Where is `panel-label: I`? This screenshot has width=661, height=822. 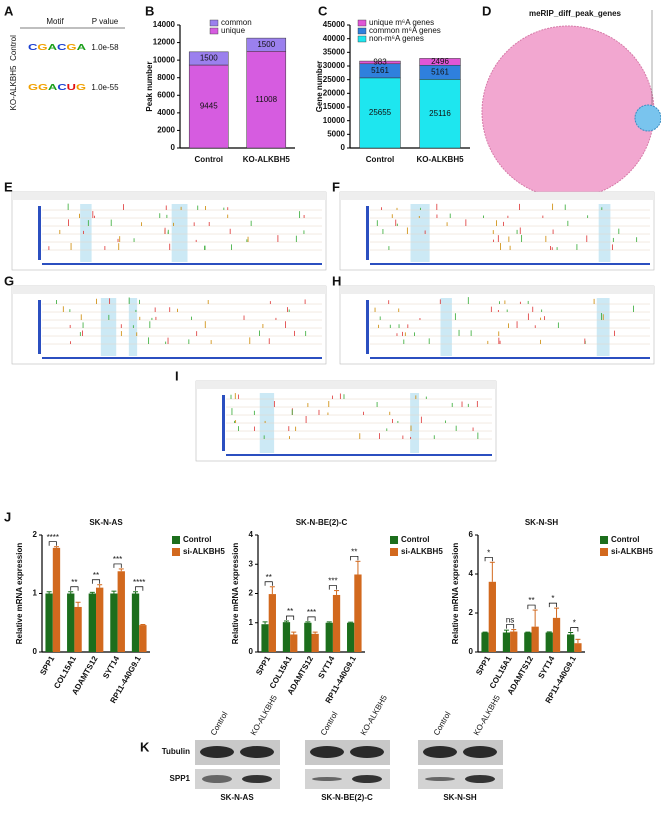 panel-label: I is located at coordinates (177, 375).